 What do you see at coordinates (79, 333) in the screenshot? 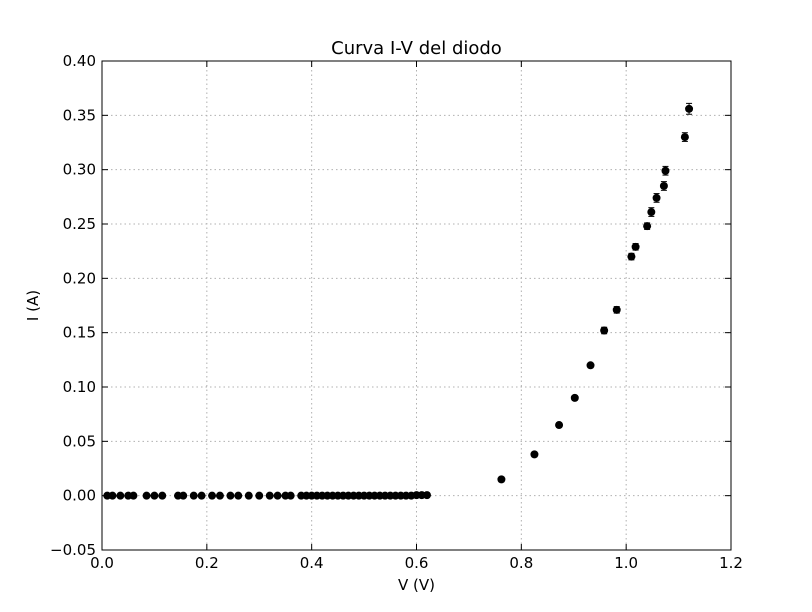
I see `y-tick-label: 0.15` at bounding box center [79, 333].